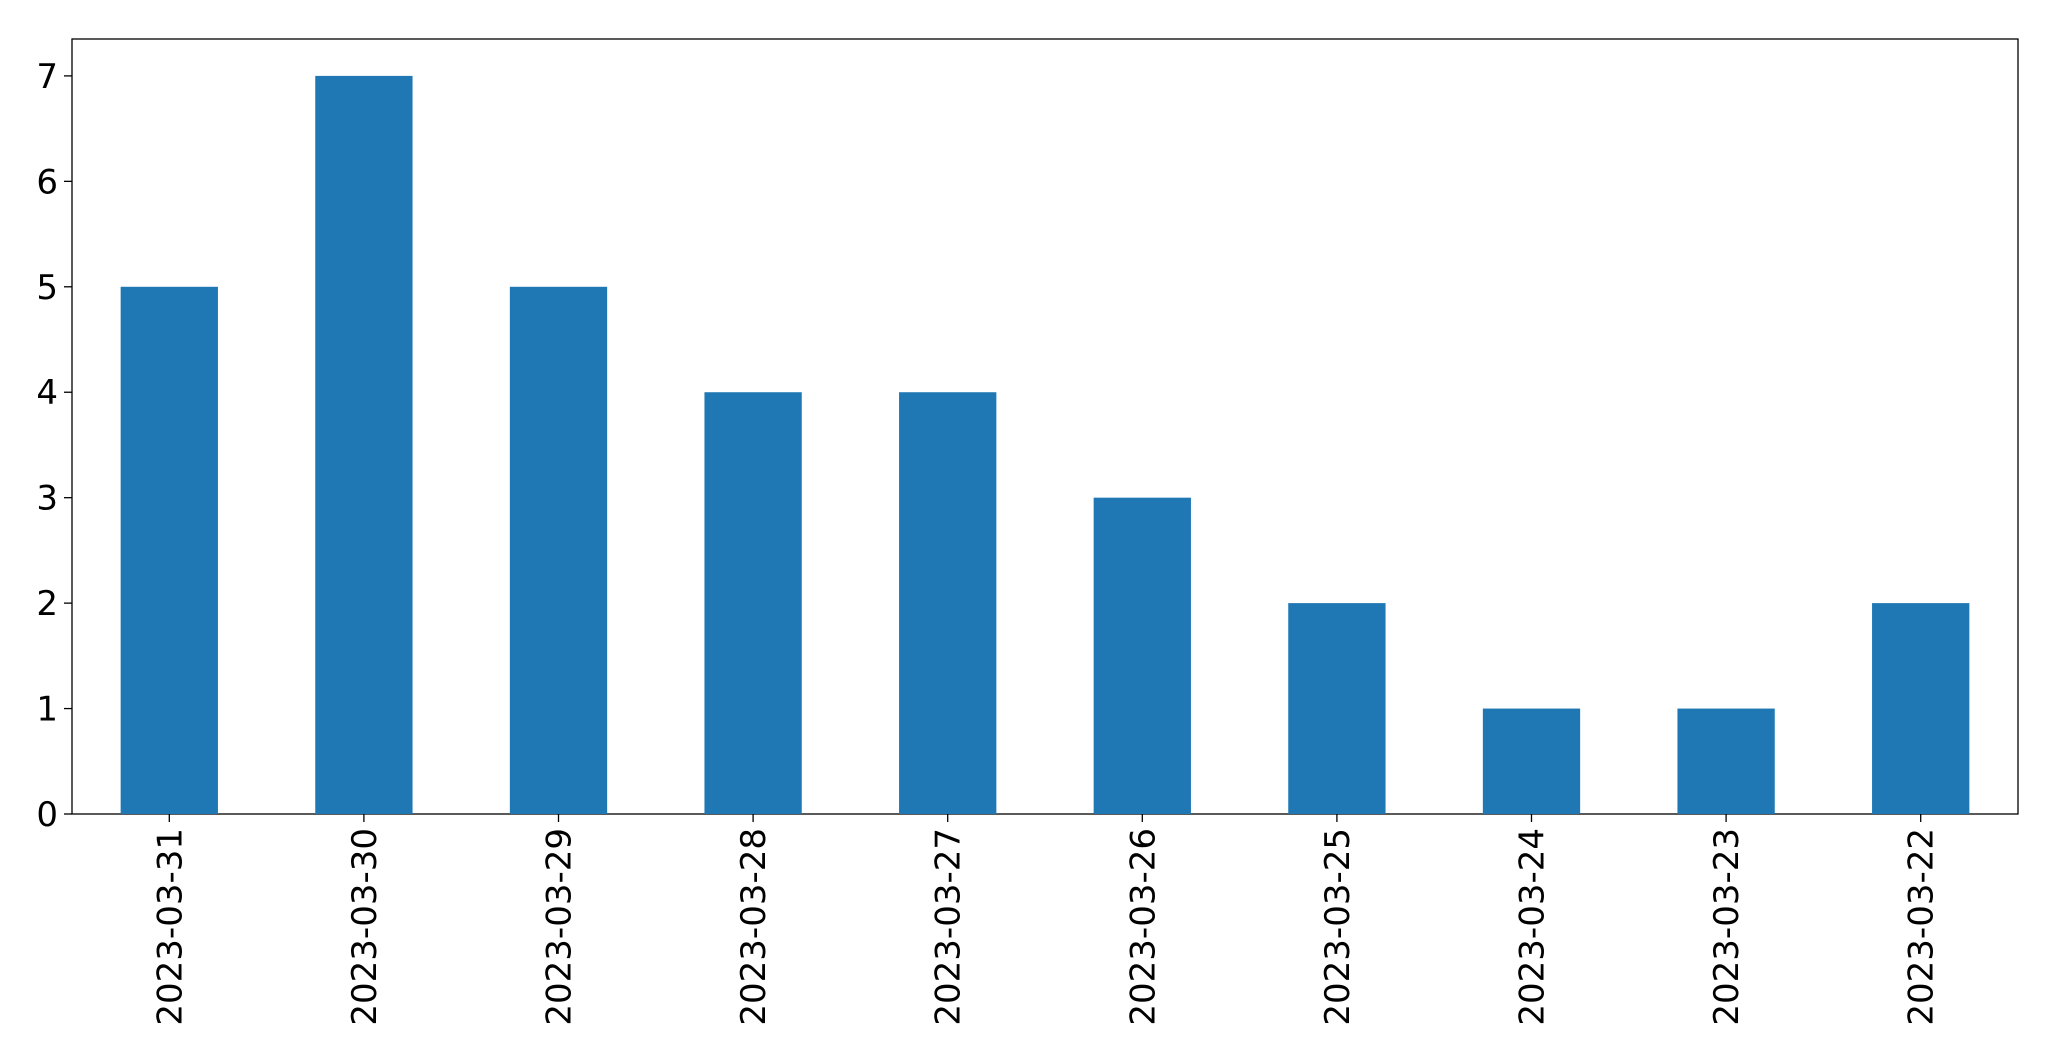 This screenshot has height=1061, width=2049. What do you see at coordinates (560, 927) in the screenshot?
I see `x-tick-label: 2023-03-29` at bounding box center [560, 927].